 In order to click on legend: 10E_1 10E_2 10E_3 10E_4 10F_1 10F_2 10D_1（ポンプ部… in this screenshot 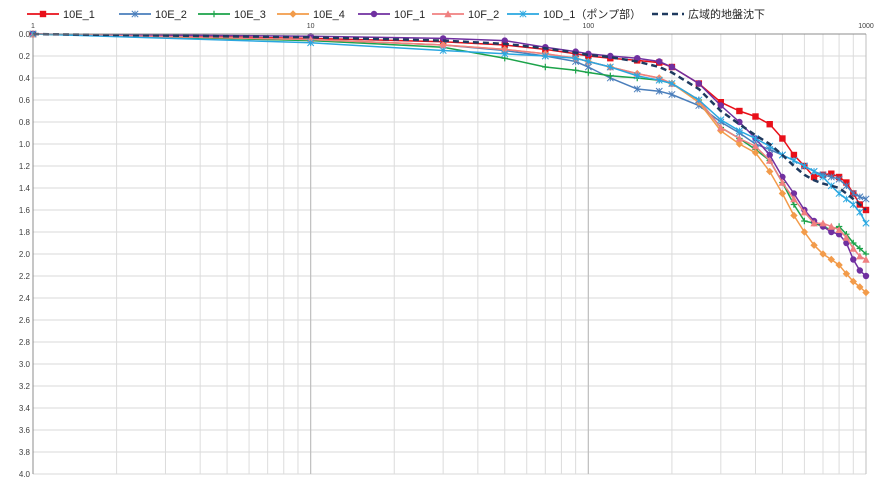, I will do `click(396, 14)`.